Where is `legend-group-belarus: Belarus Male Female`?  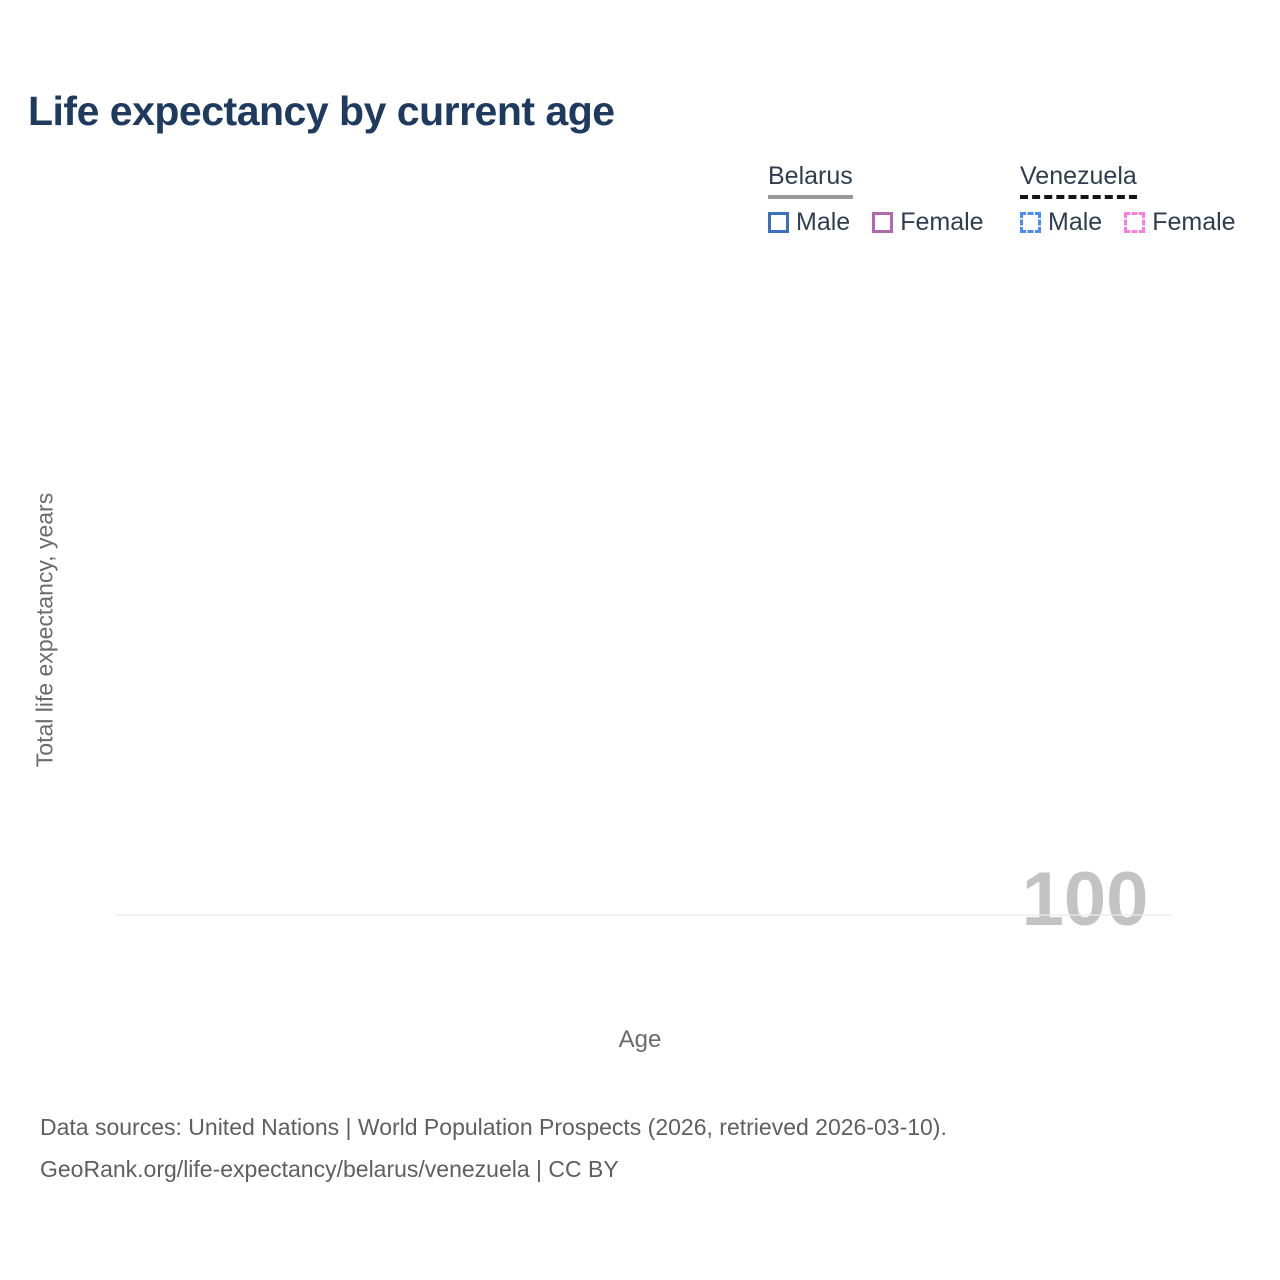
legend-group-belarus: Belarus Male Female is located at coordinates (887, 199).